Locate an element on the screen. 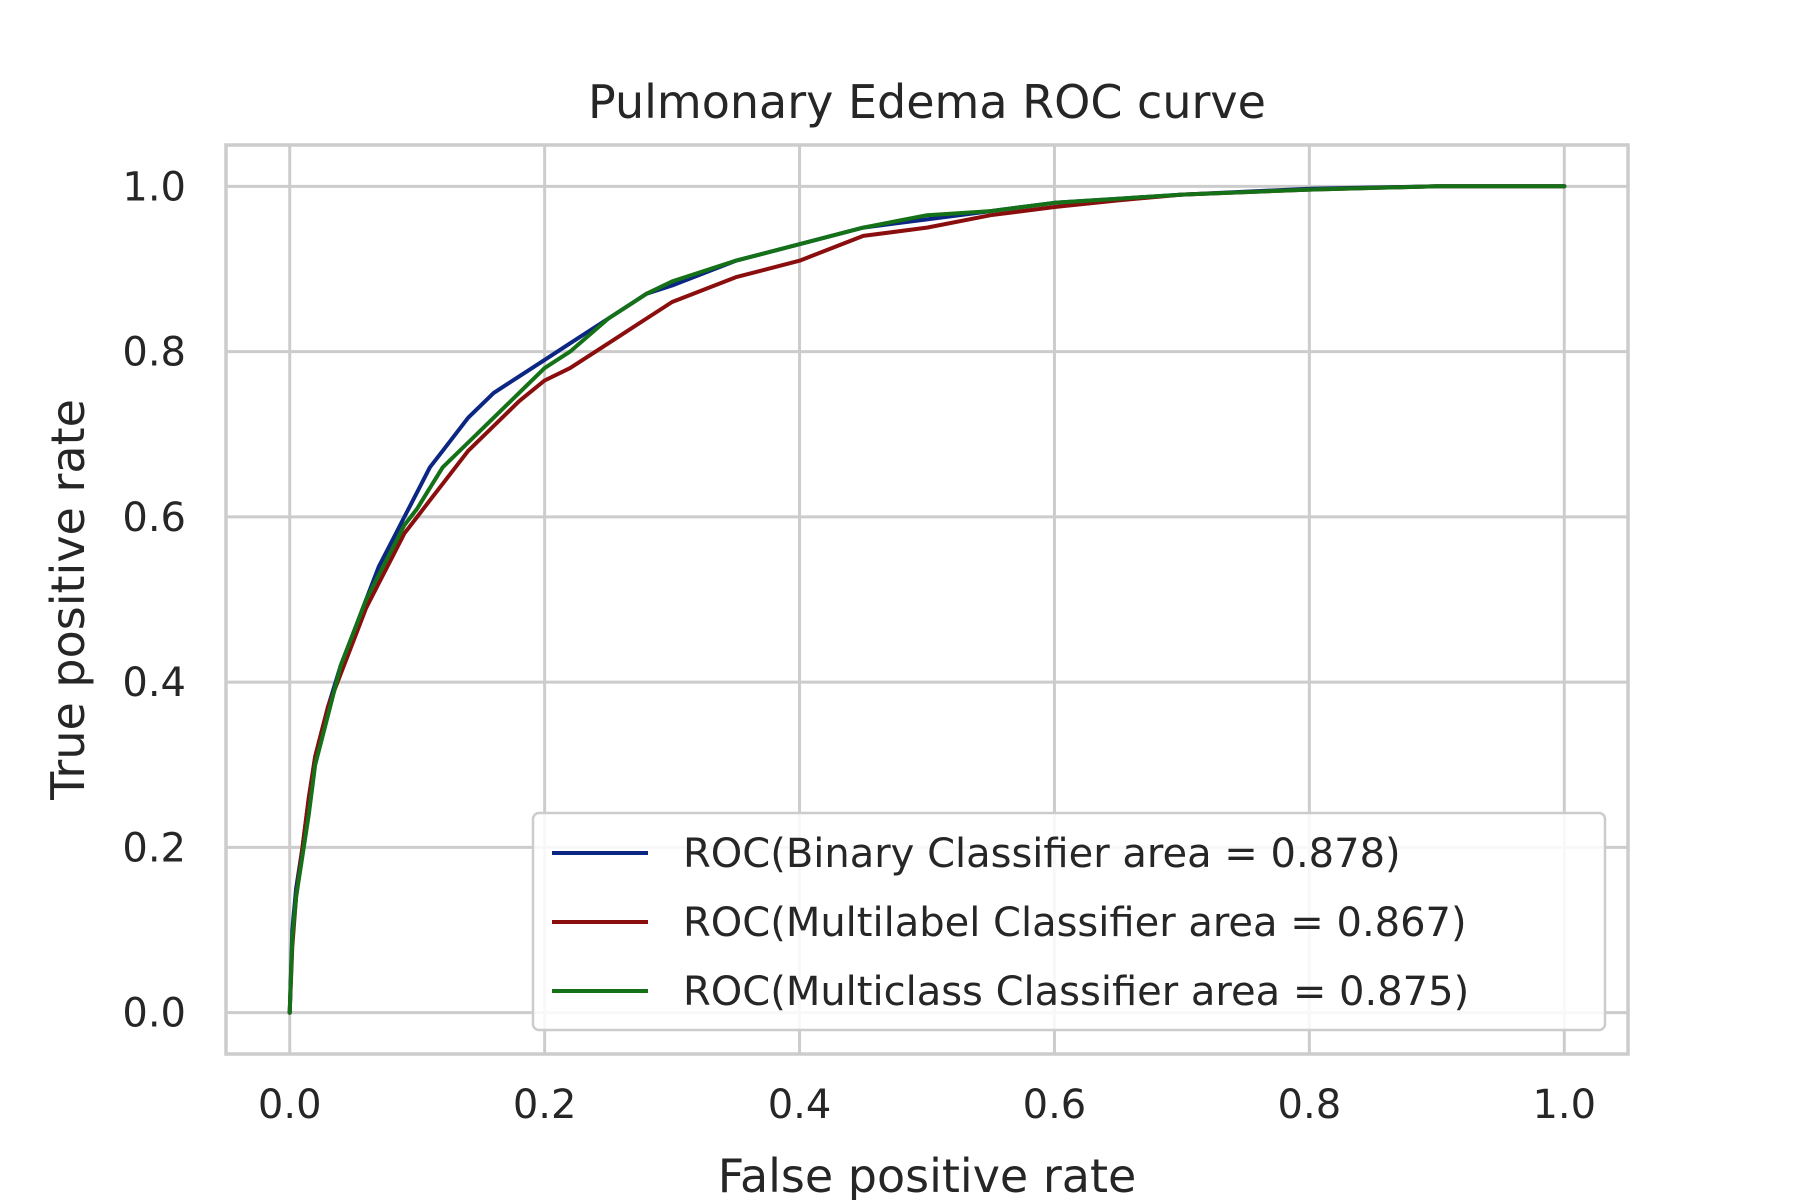 This screenshot has width=1800, height=1200. x-tick-label: 0.8 is located at coordinates (1310, 1105).